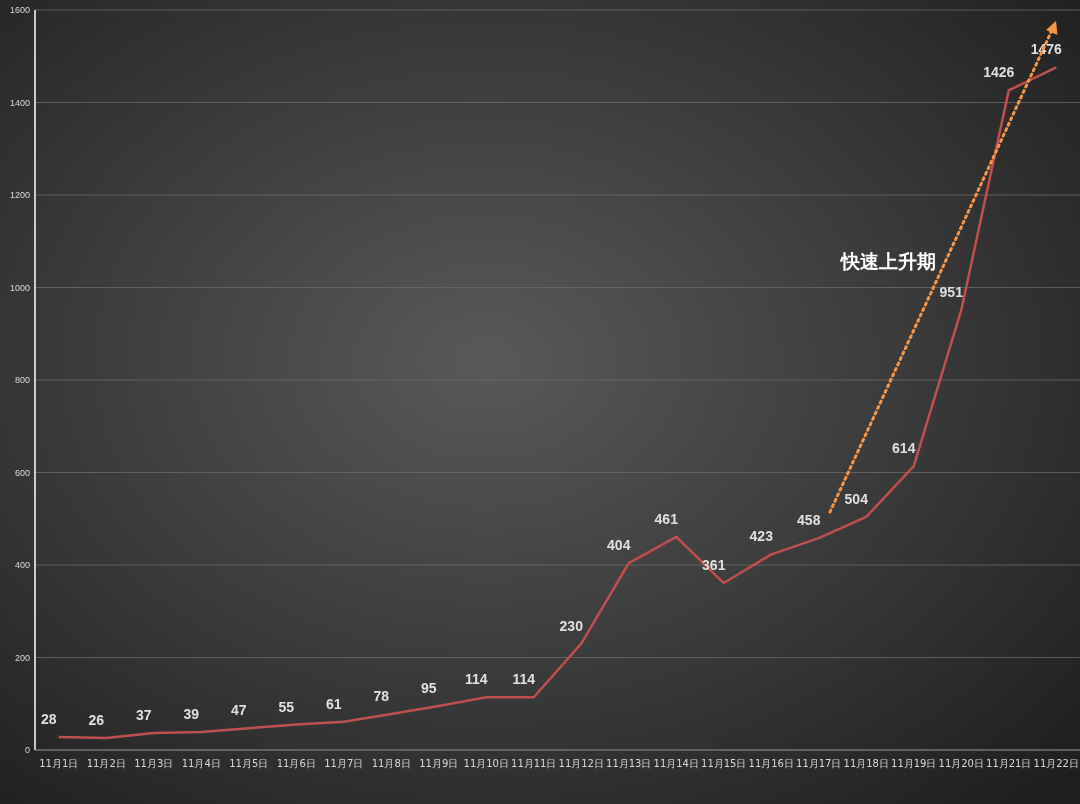 The width and height of the screenshot is (1080, 804). What do you see at coordinates (22, 472) in the screenshot?
I see `y-tick-label: 600` at bounding box center [22, 472].